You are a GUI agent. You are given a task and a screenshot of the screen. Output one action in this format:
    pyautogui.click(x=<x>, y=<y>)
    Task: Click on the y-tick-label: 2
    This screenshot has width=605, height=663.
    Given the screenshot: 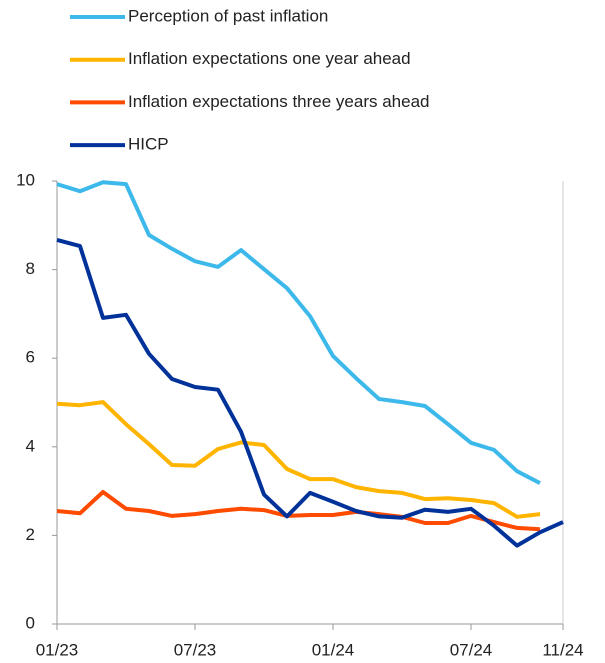 What is the action you would take?
    pyautogui.click(x=30, y=534)
    